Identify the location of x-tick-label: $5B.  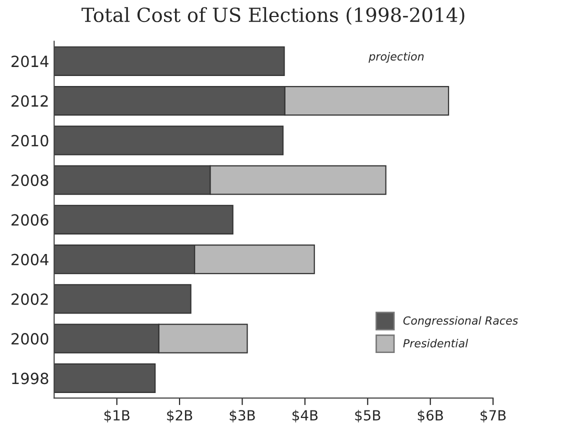
(367, 416).